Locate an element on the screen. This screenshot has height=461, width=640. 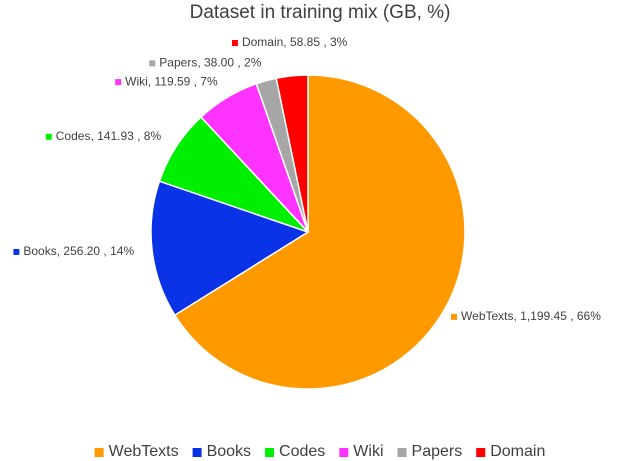
chart-title: Dataset in training mix (GB, %) is located at coordinates (320, 12).